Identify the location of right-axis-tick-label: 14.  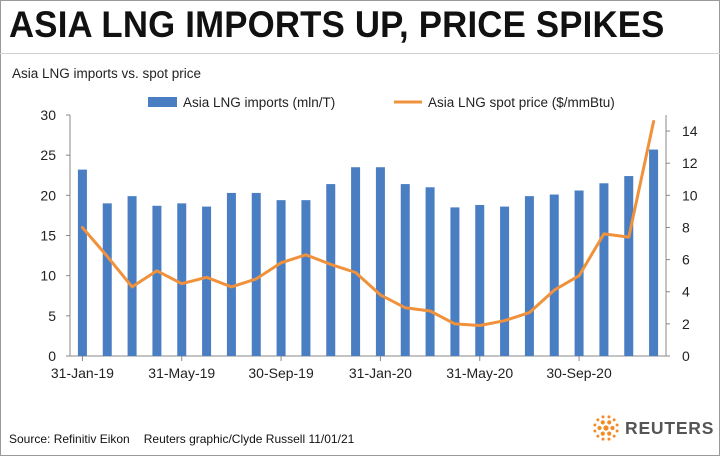
(690, 131).